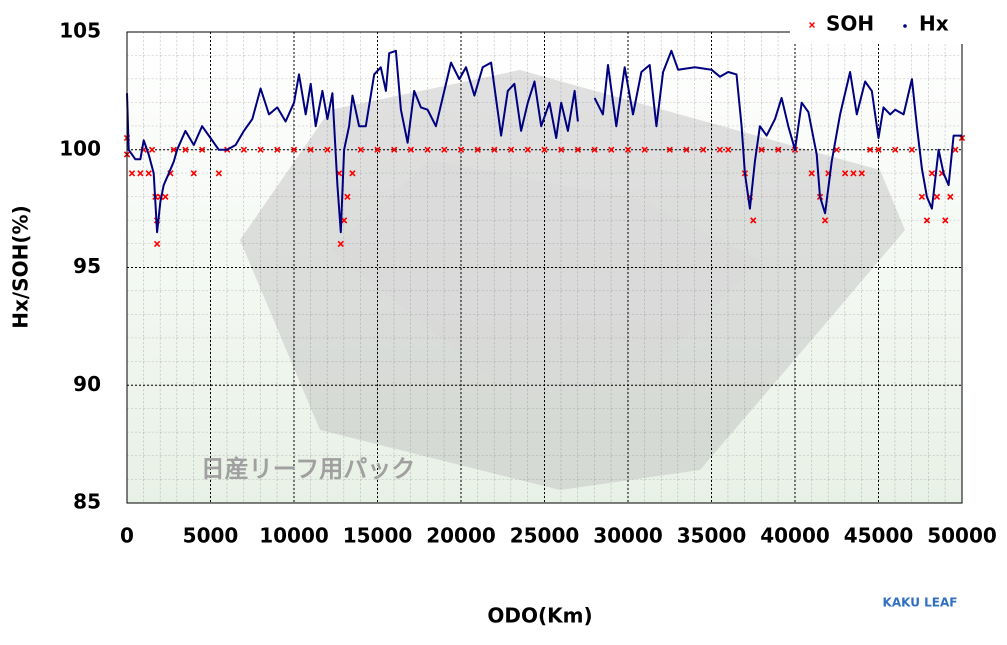  I want to click on y-tick-label: 100, so click(80, 148).